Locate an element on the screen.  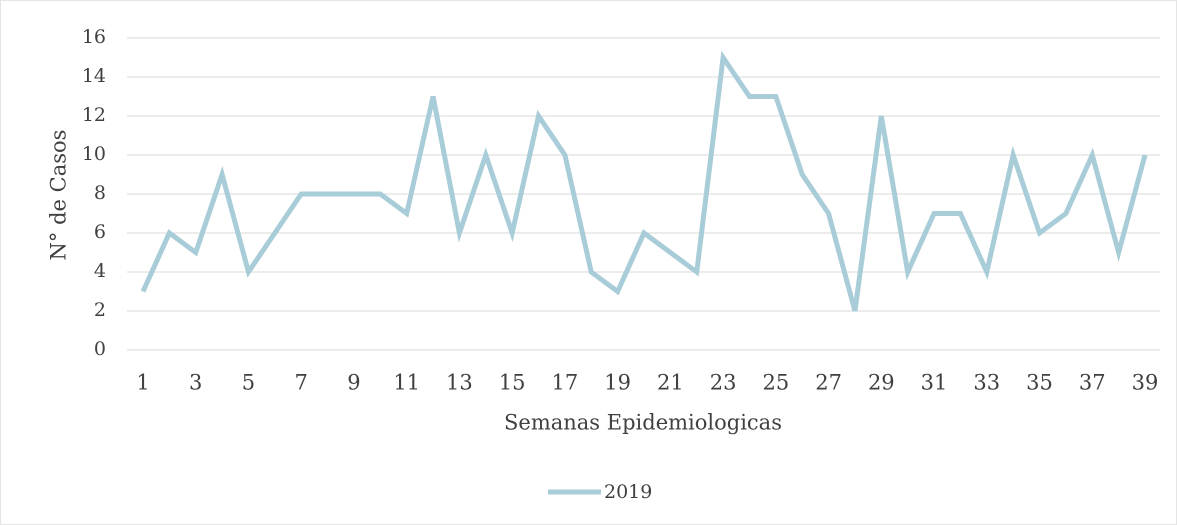
x-axis-label: Semanas Epidemiologicas is located at coordinates (643, 423).